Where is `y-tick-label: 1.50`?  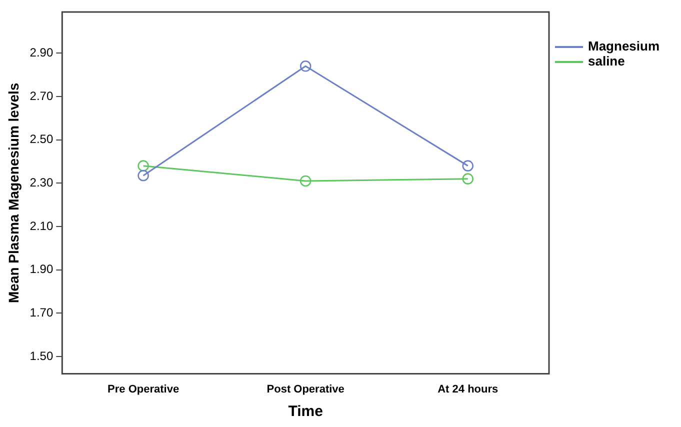
y-tick-label: 1.50 is located at coordinates (42, 355).